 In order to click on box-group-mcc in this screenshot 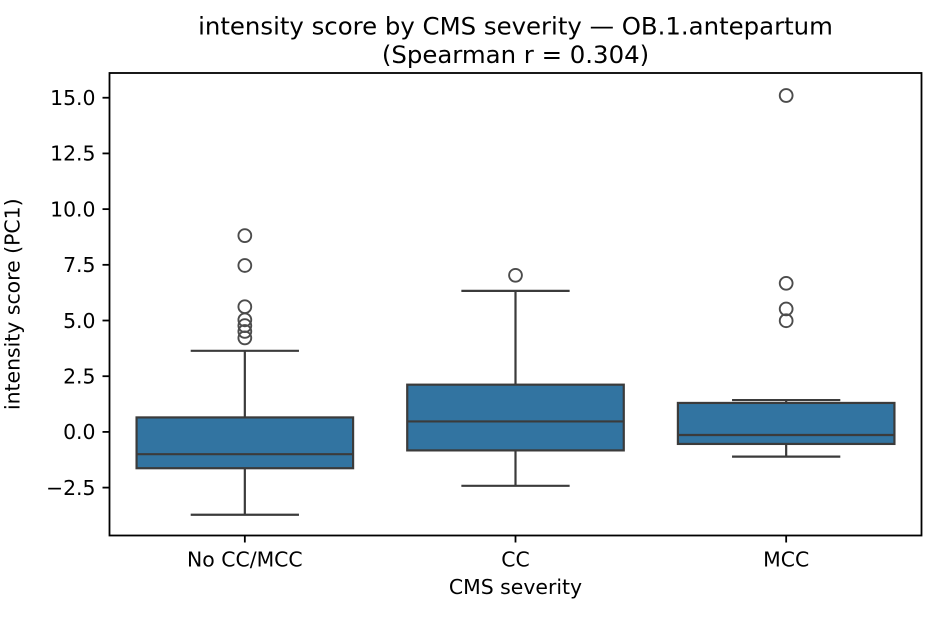, I will do `click(786, 273)`.